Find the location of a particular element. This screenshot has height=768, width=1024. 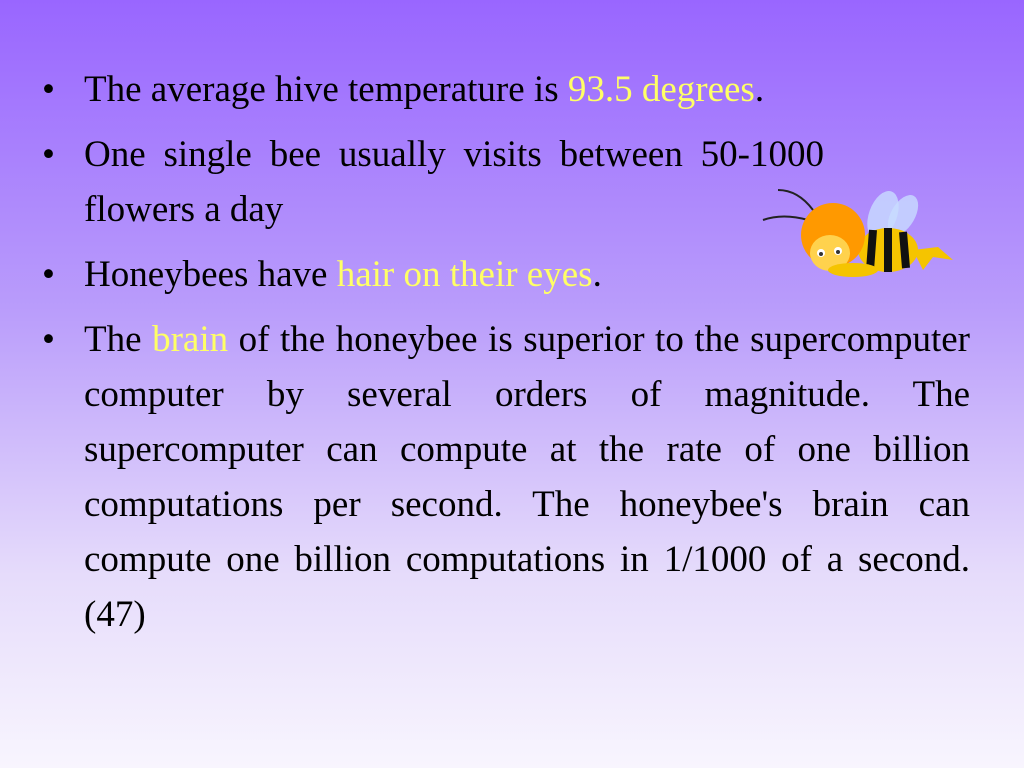

text: The average hive temperature is is located at coordinates (326, 89).